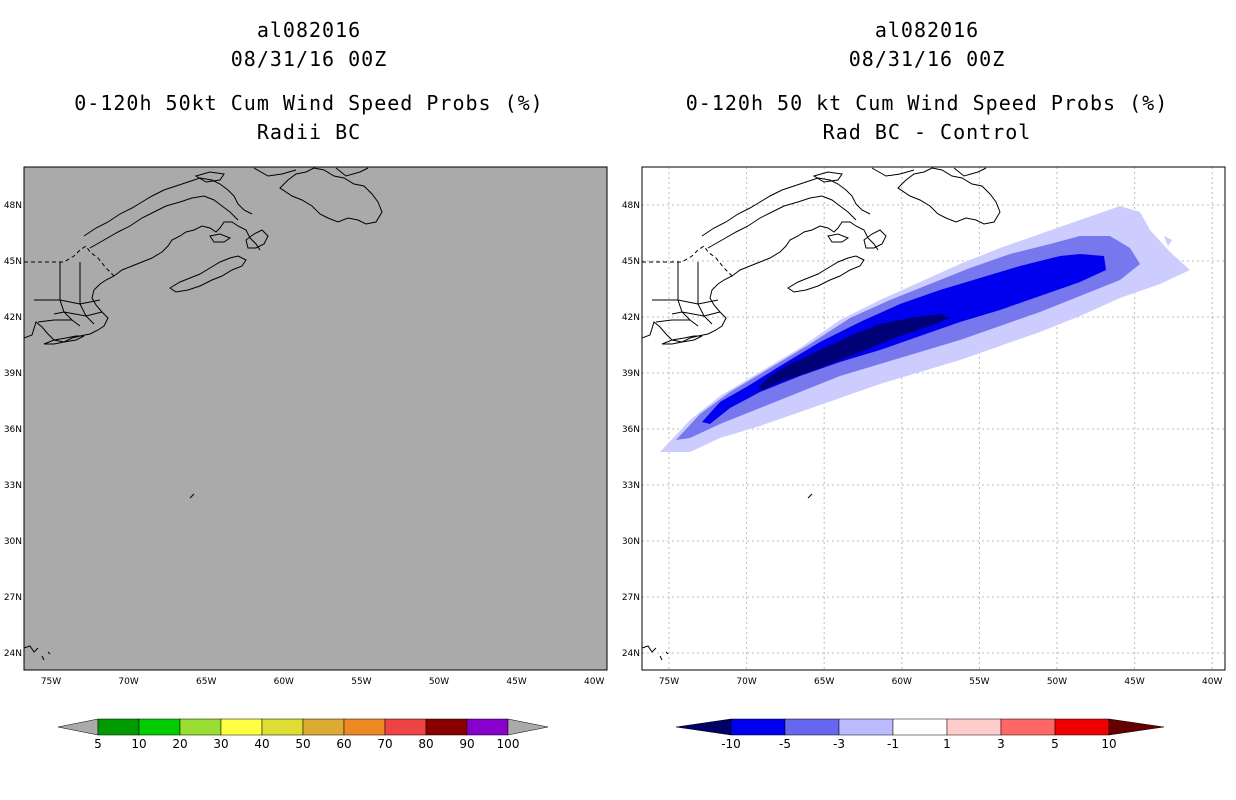 The height and width of the screenshot is (800, 1236). Describe the element at coordinates (839, 744) in the screenshot. I see `right-colorbar-label: -3` at that location.